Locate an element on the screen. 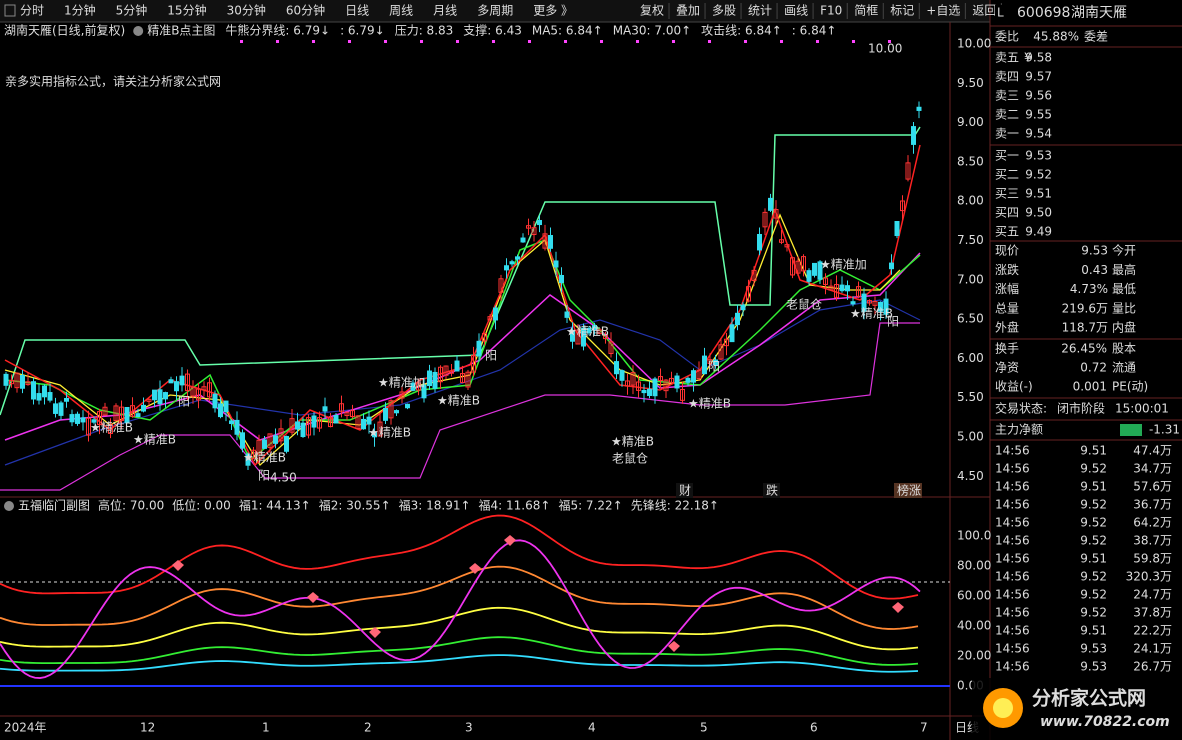 Image resolution: width=1182 pixels, height=740 pixels. ask-label: 卖五 is located at coordinates (1007, 58).